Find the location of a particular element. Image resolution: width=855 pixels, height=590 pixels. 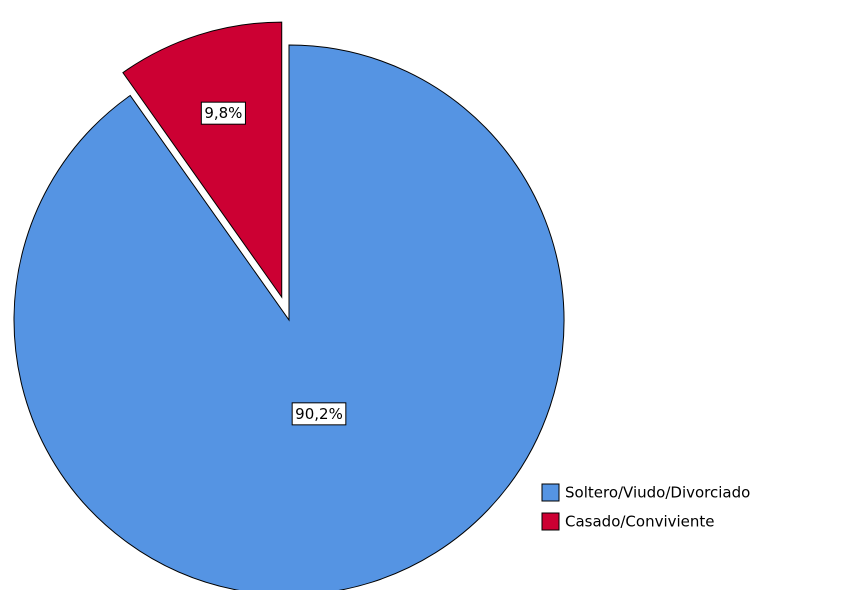

value-label-text: 9,8% is located at coordinates (223, 113).